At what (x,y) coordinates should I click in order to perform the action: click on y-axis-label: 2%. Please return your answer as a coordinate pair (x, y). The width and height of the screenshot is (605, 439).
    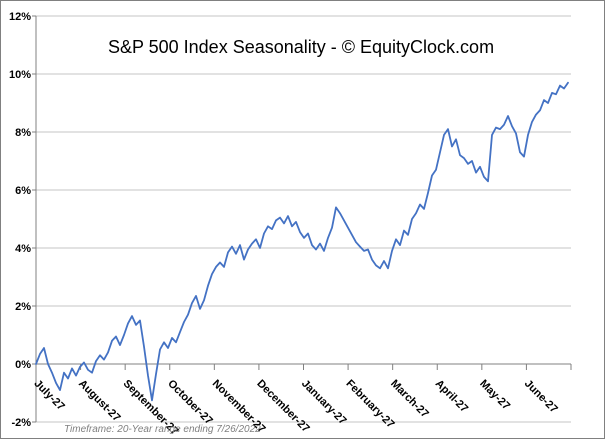
    Looking at the image, I should click on (23, 307).